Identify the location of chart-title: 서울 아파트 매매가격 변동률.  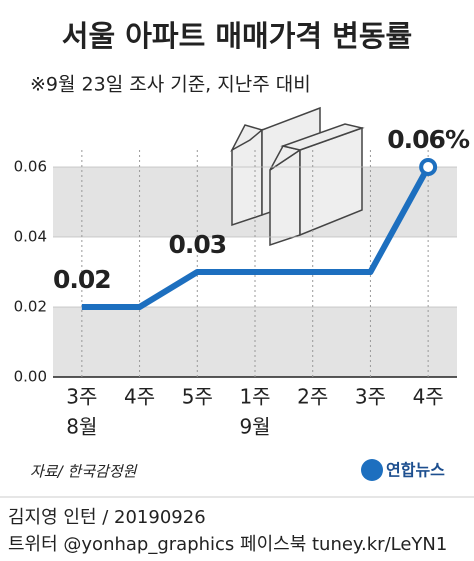
(237, 36).